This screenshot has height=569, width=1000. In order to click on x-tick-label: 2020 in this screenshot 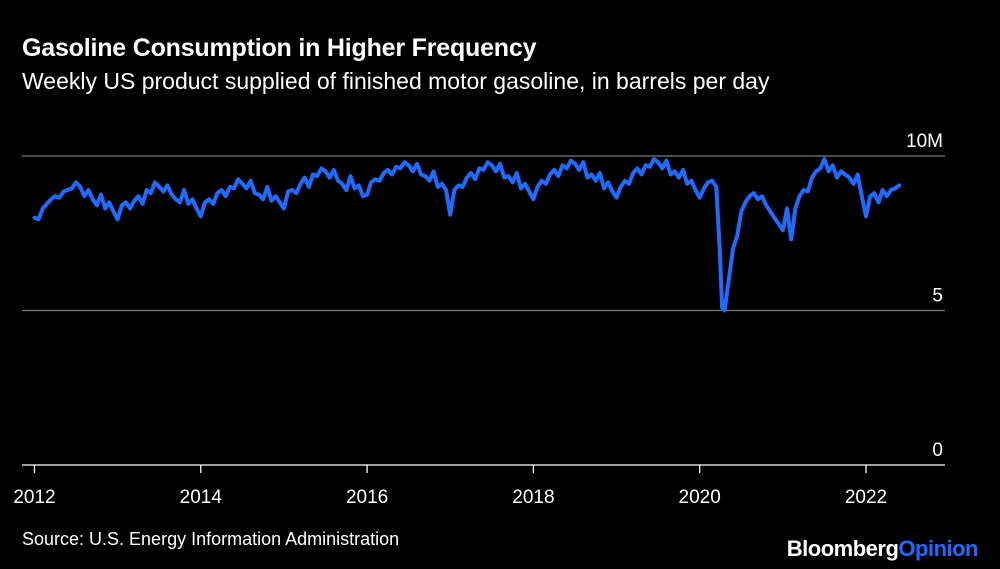, I will do `click(700, 497)`.